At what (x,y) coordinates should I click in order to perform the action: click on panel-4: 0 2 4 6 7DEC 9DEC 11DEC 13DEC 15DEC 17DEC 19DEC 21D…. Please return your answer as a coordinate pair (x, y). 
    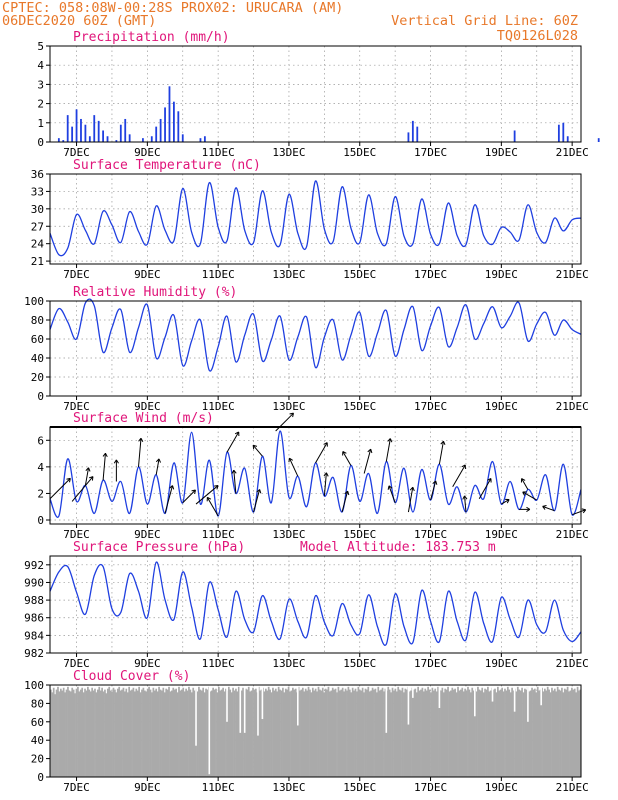
    Looking at the image, I should click on (312, 476).